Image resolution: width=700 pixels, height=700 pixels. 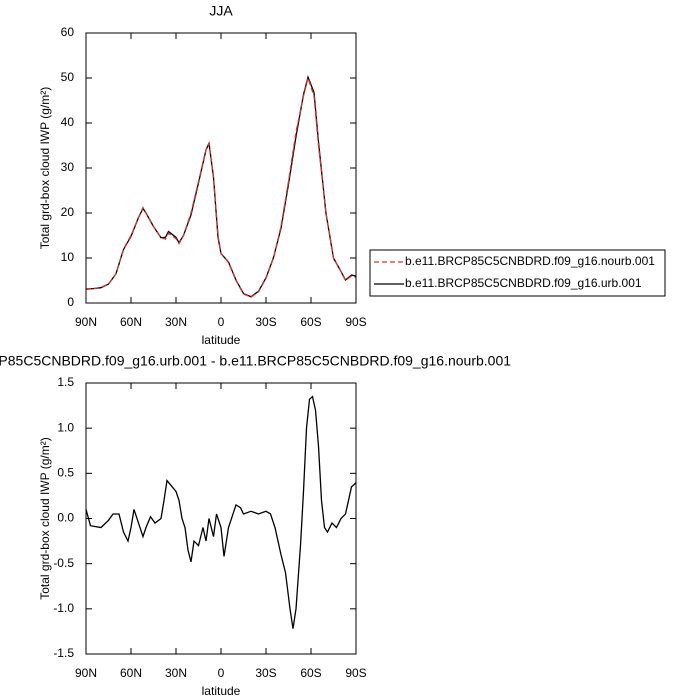 I want to click on y-tick-label: 0.0, so click(x=65, y=518).